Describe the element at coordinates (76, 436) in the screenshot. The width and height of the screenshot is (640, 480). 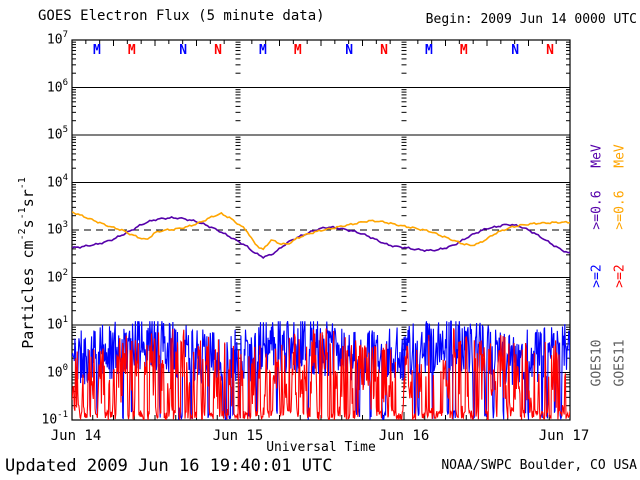
I see `x-tick-label: Jun 14` at that location.